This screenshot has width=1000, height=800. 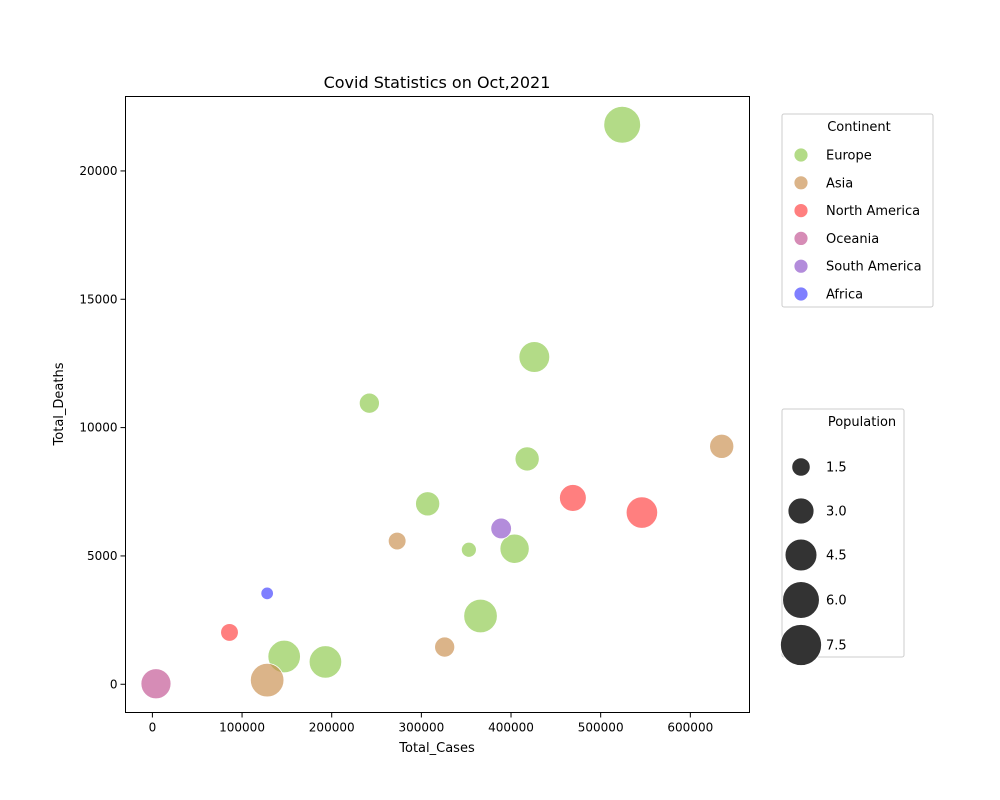 I want to click on data-point-oceania, so click(x=156, y=684).